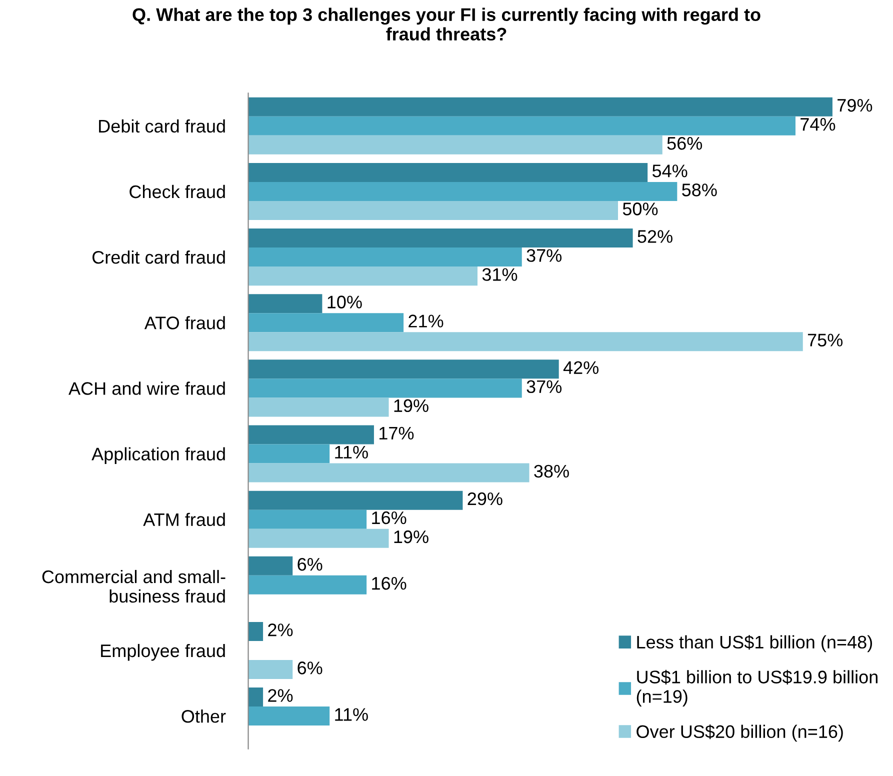 This screenshot has width=893, height=776. Describe the element at coordinates (158, 455) in the screenshot. I see `y-tick-label: Application fraud` at that location.